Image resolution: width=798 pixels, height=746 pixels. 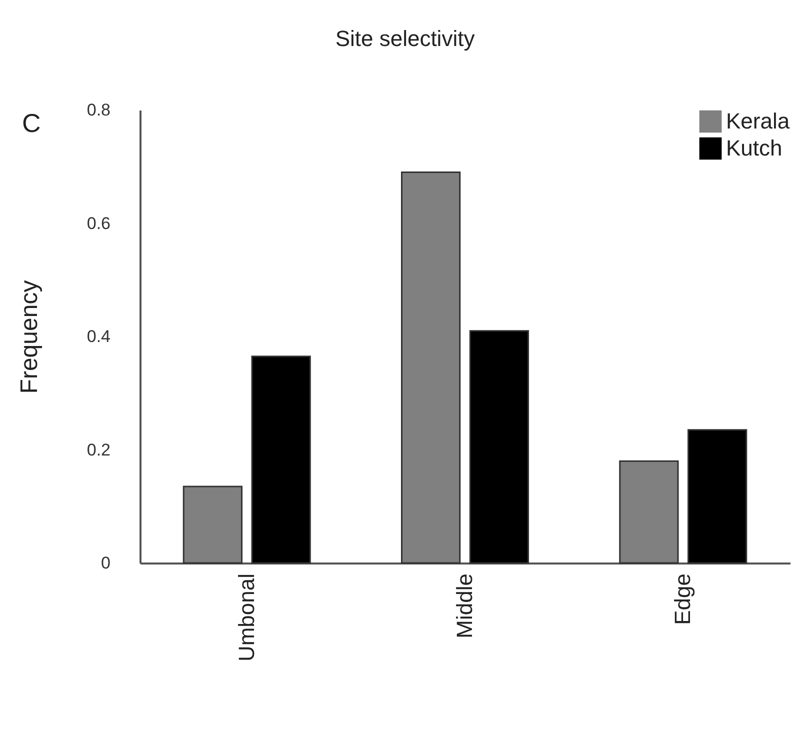 I want to click on legend-label: Kerala, so click(x=758, y=121).